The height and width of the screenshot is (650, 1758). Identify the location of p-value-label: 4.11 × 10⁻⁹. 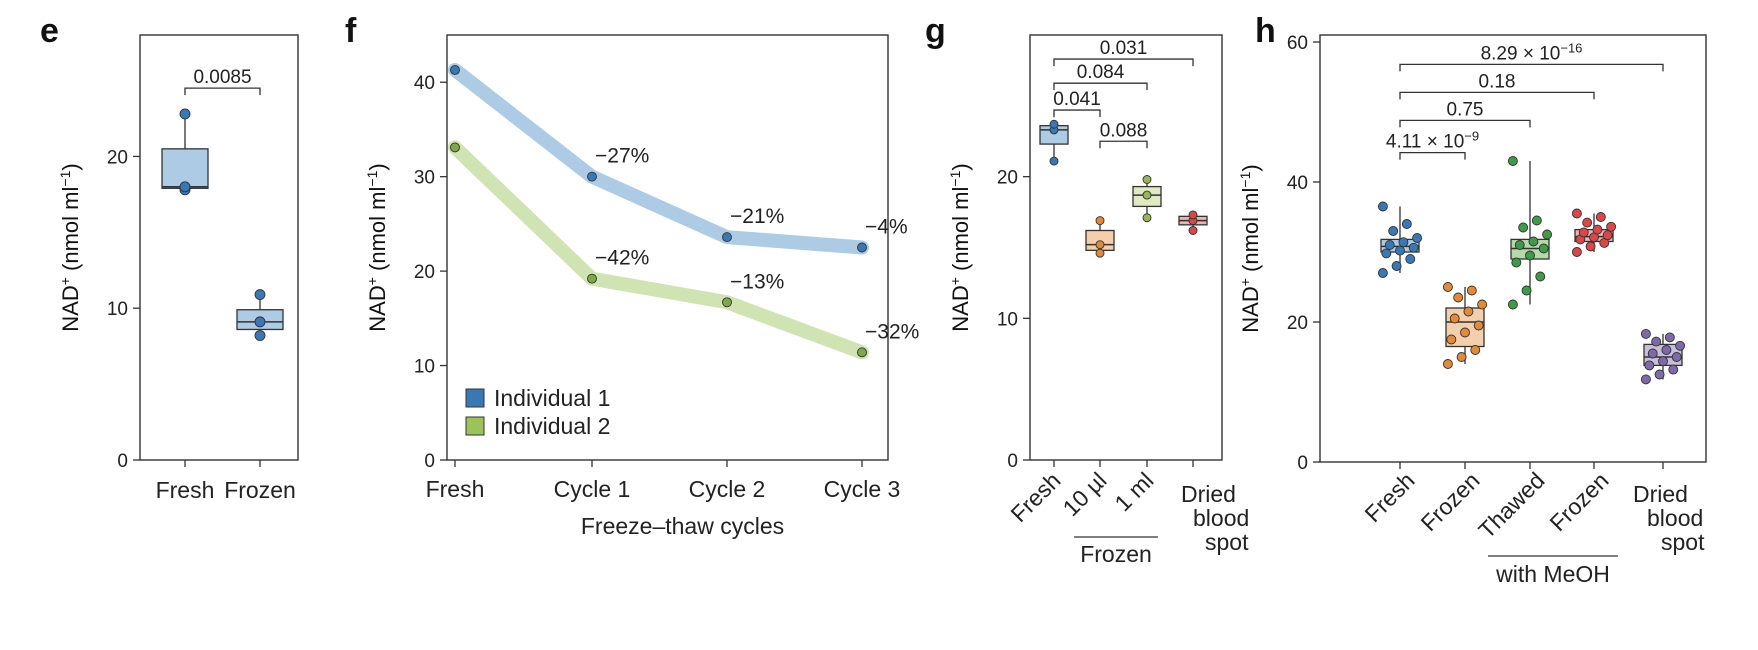
(1432, 140).